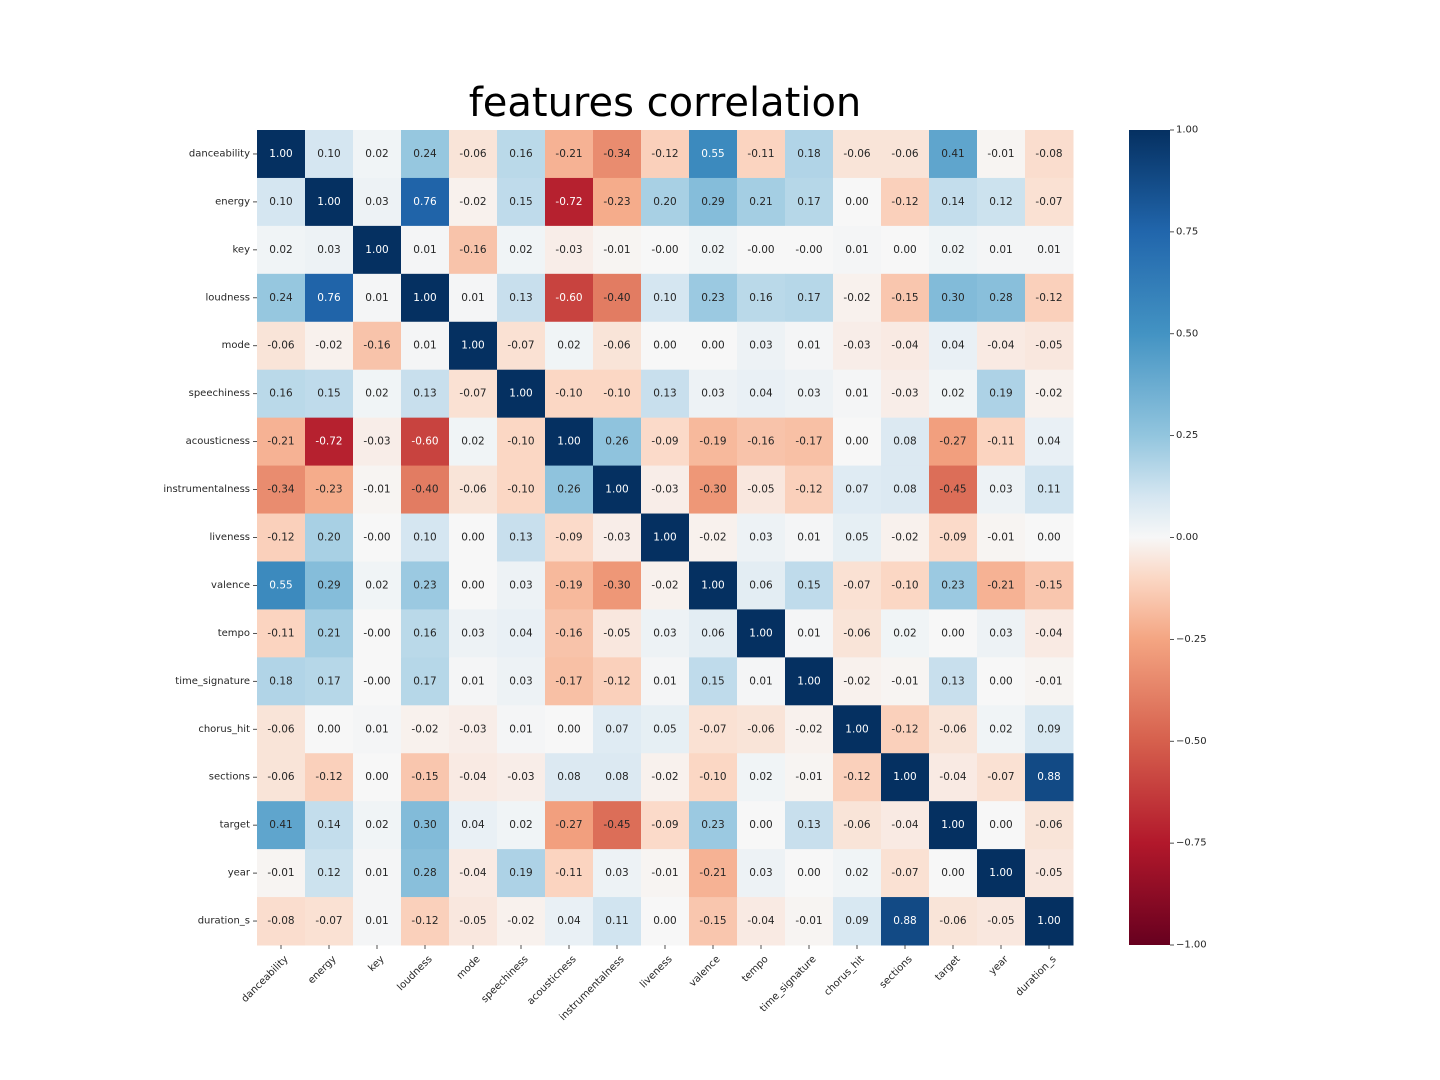 The image size is (1440, 1080). I want to click on cell-value-label: -0.16, so click(568, 633).